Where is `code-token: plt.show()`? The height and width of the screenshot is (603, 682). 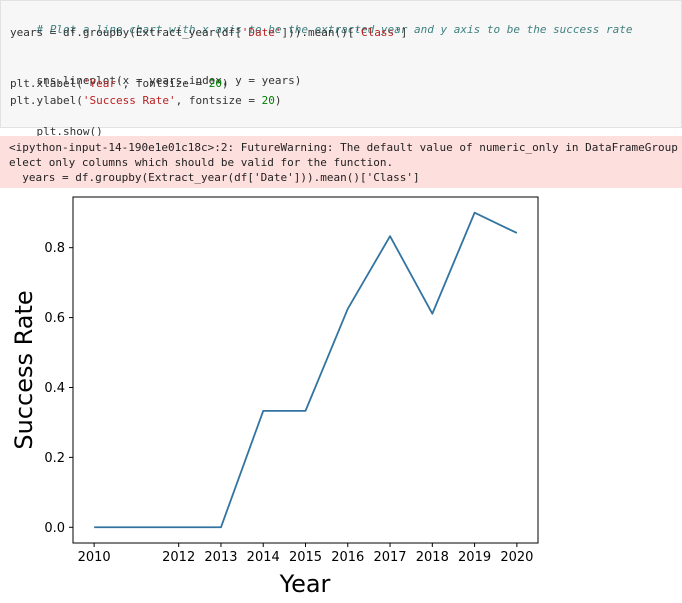
code-token: plt.show() is located at coordinates (69, 131).